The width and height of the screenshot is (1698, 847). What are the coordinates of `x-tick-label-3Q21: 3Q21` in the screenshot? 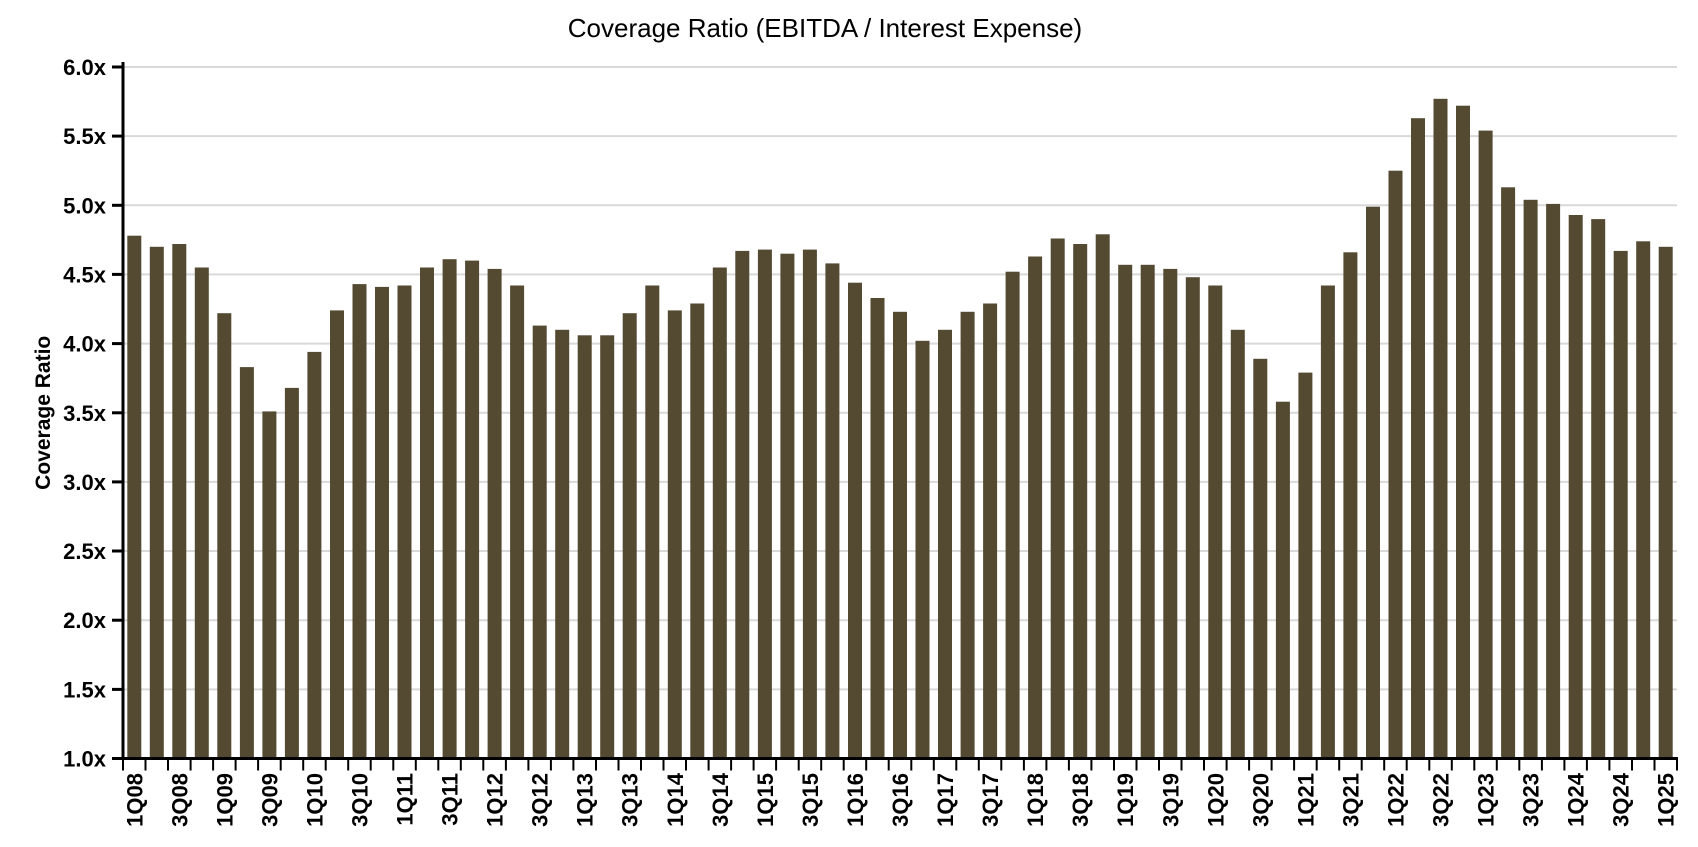 It's located at (1350, 800).